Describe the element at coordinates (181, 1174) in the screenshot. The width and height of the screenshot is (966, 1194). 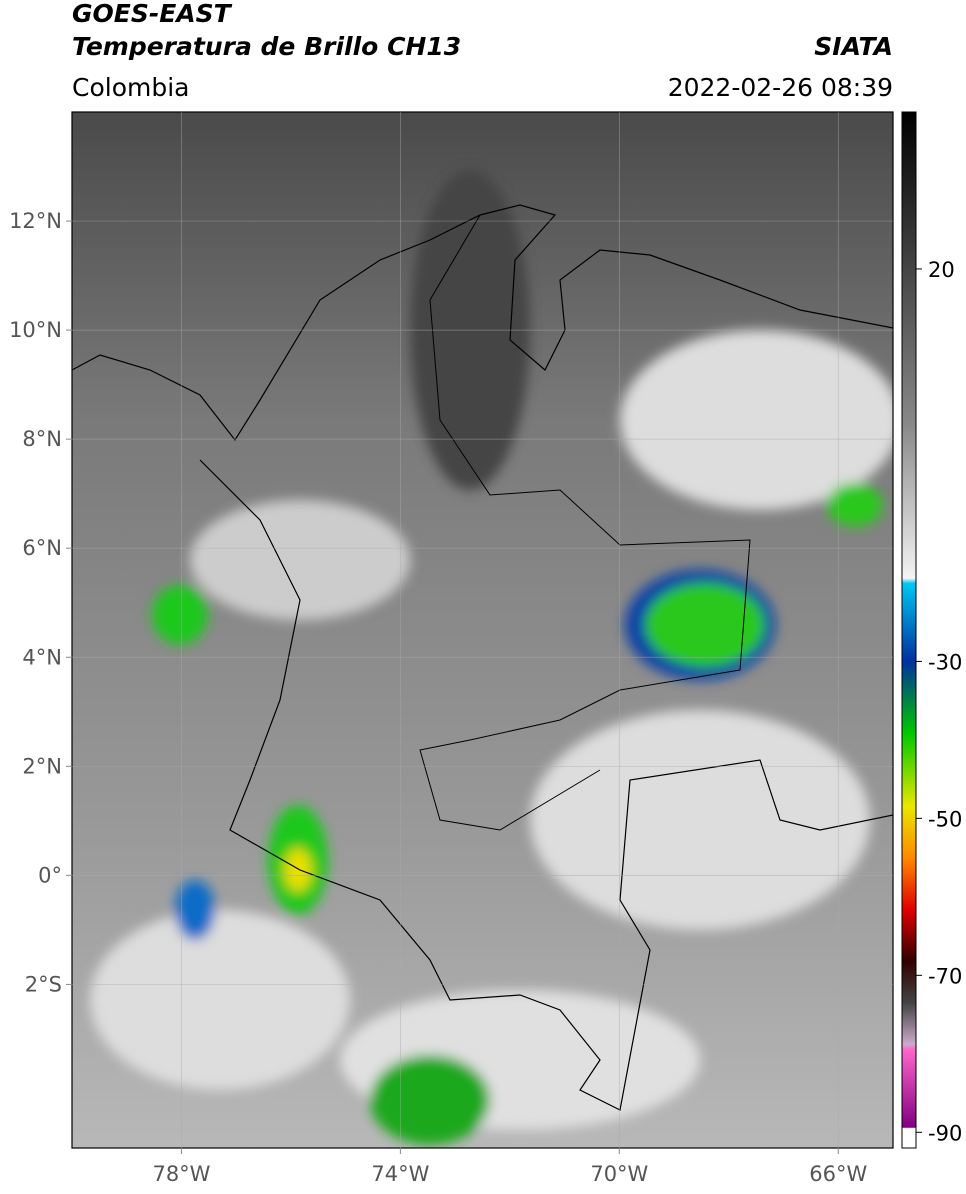
I see `x-tick-label: 78°W` at that location.